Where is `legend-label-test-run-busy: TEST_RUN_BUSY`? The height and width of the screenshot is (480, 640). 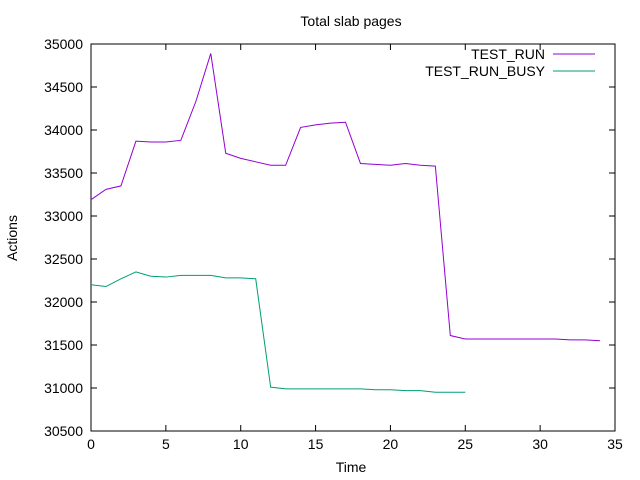 legend-label-test-run-busy: TEST_RUN_BUSY is located at coordinates (485, 71).